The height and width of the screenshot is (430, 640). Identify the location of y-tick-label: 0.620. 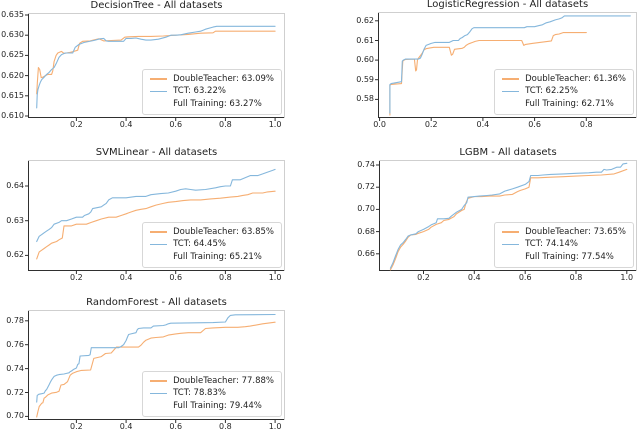
(12, 75).